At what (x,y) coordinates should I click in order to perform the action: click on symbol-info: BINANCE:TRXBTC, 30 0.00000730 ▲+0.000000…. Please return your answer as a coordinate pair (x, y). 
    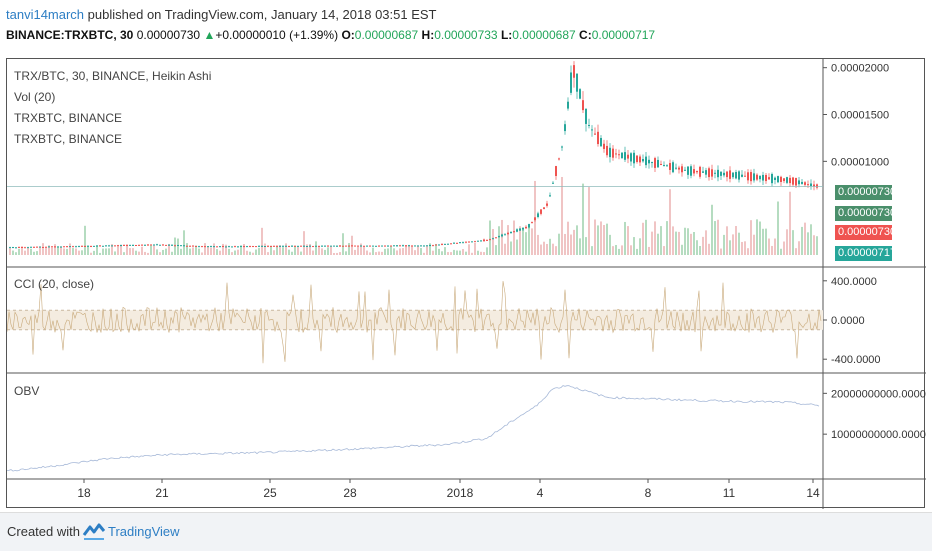
    Looking at the image, I should click on (330, 35).